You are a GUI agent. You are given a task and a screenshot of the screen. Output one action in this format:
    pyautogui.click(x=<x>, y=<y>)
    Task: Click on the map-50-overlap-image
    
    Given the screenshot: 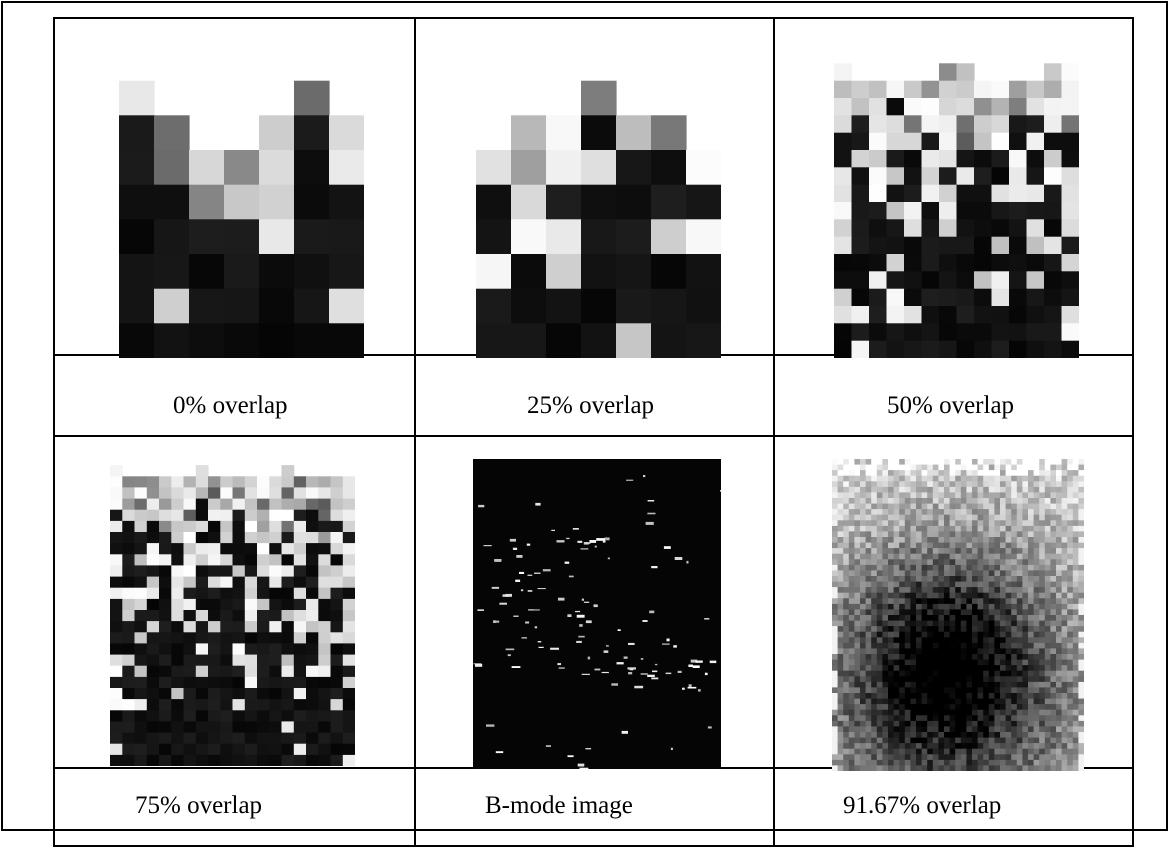 What is the action you would take?
    pyautogui.click(x=956, y=210)
    